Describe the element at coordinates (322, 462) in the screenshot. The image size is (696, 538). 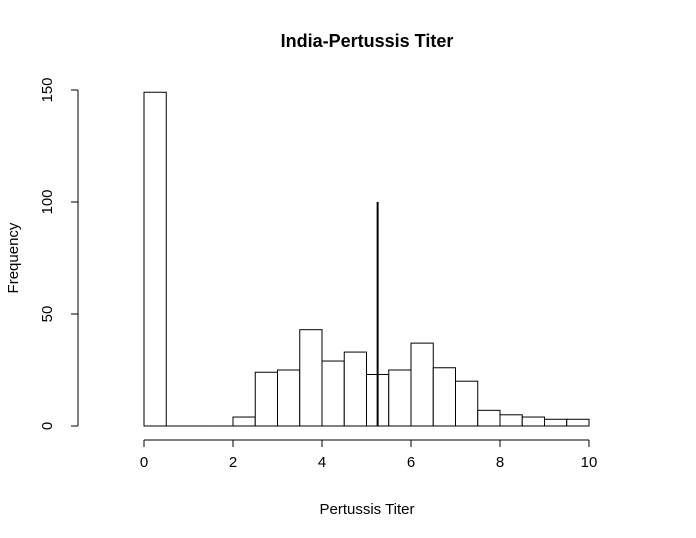
I see `x-tick-label-2: 4` at that location.